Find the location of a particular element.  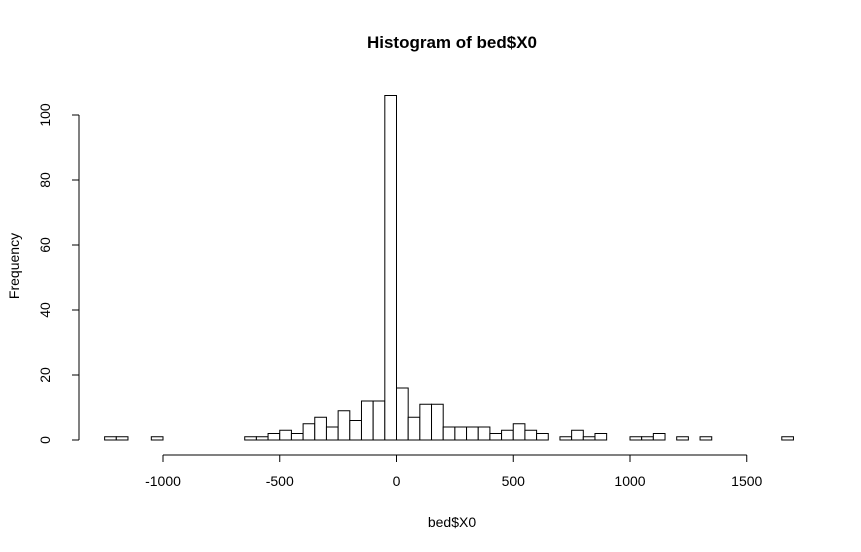

x-tick-label: 500 is located at coordinates (514, 481).